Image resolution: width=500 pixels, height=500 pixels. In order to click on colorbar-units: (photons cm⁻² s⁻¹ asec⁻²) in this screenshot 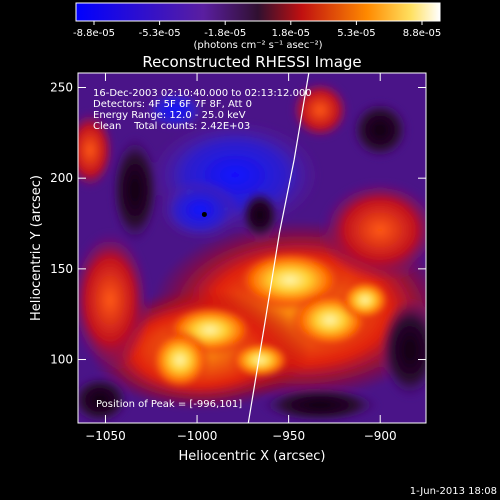, I will do `click(257, 45)`.